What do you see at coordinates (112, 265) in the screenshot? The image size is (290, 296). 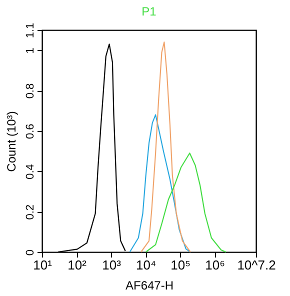 I see `x-tick-label: 10³` at bounding box center [112, 265].